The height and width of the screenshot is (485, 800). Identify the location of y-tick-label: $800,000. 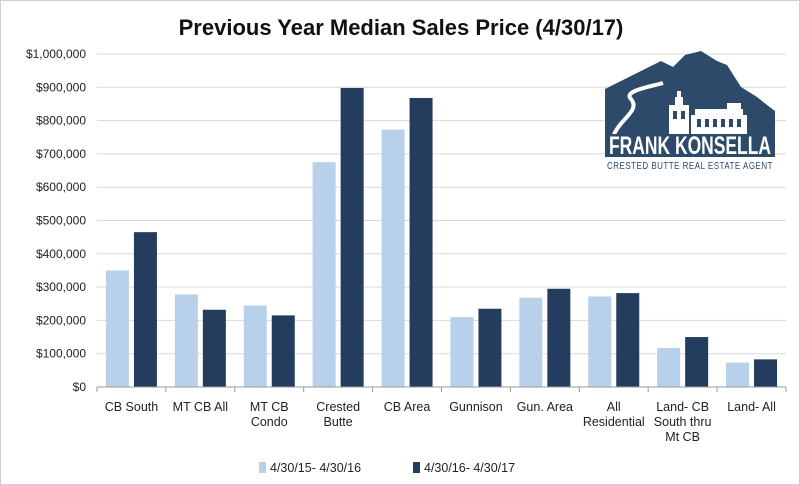
(61, 121).